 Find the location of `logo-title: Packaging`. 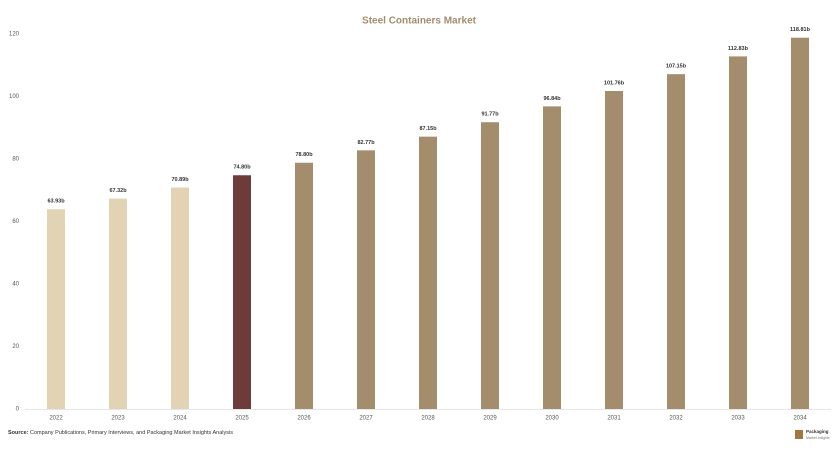

logo-title: Packaging is located at coordinates (817, 431).